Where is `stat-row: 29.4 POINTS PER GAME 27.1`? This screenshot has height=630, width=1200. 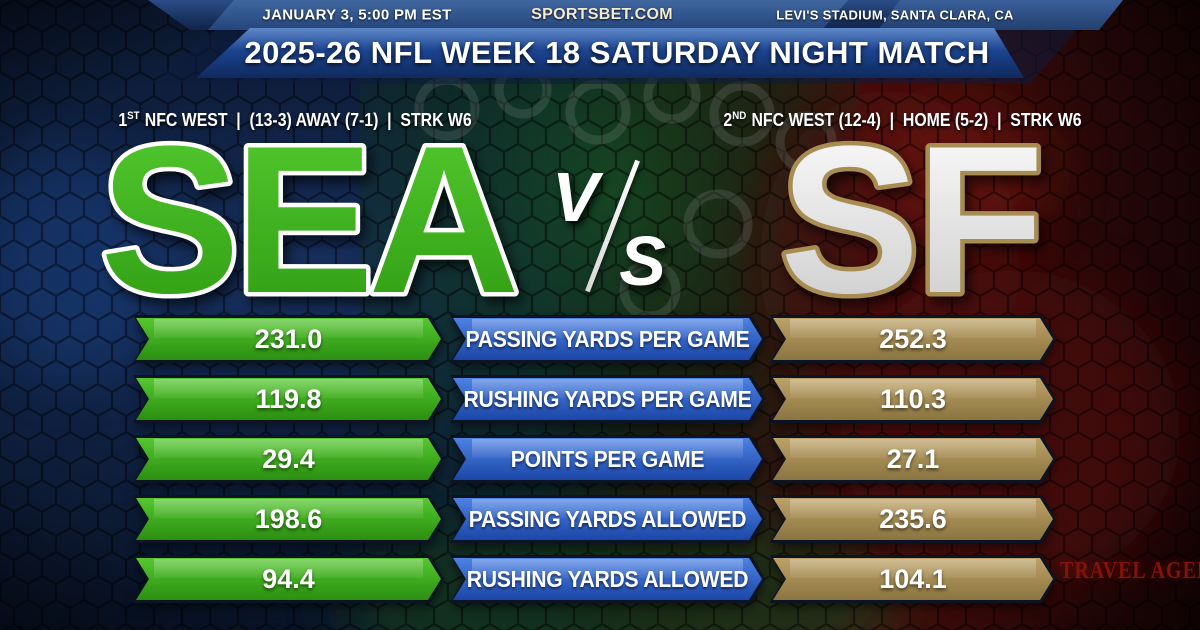
stat-row: 29.4 POINTS PER GAME 27.1 is located at coordinates (594, 459).